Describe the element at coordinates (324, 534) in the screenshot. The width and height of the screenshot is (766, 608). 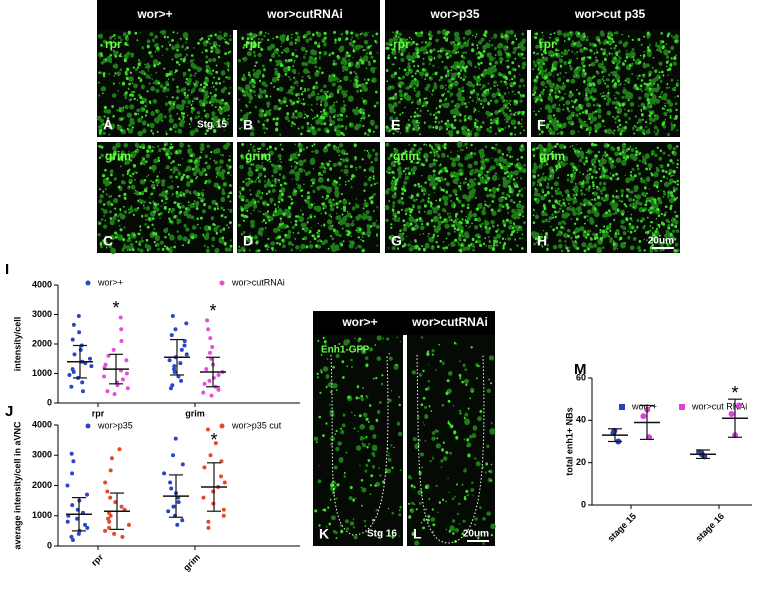
I see `panel-letter: K` at that location.